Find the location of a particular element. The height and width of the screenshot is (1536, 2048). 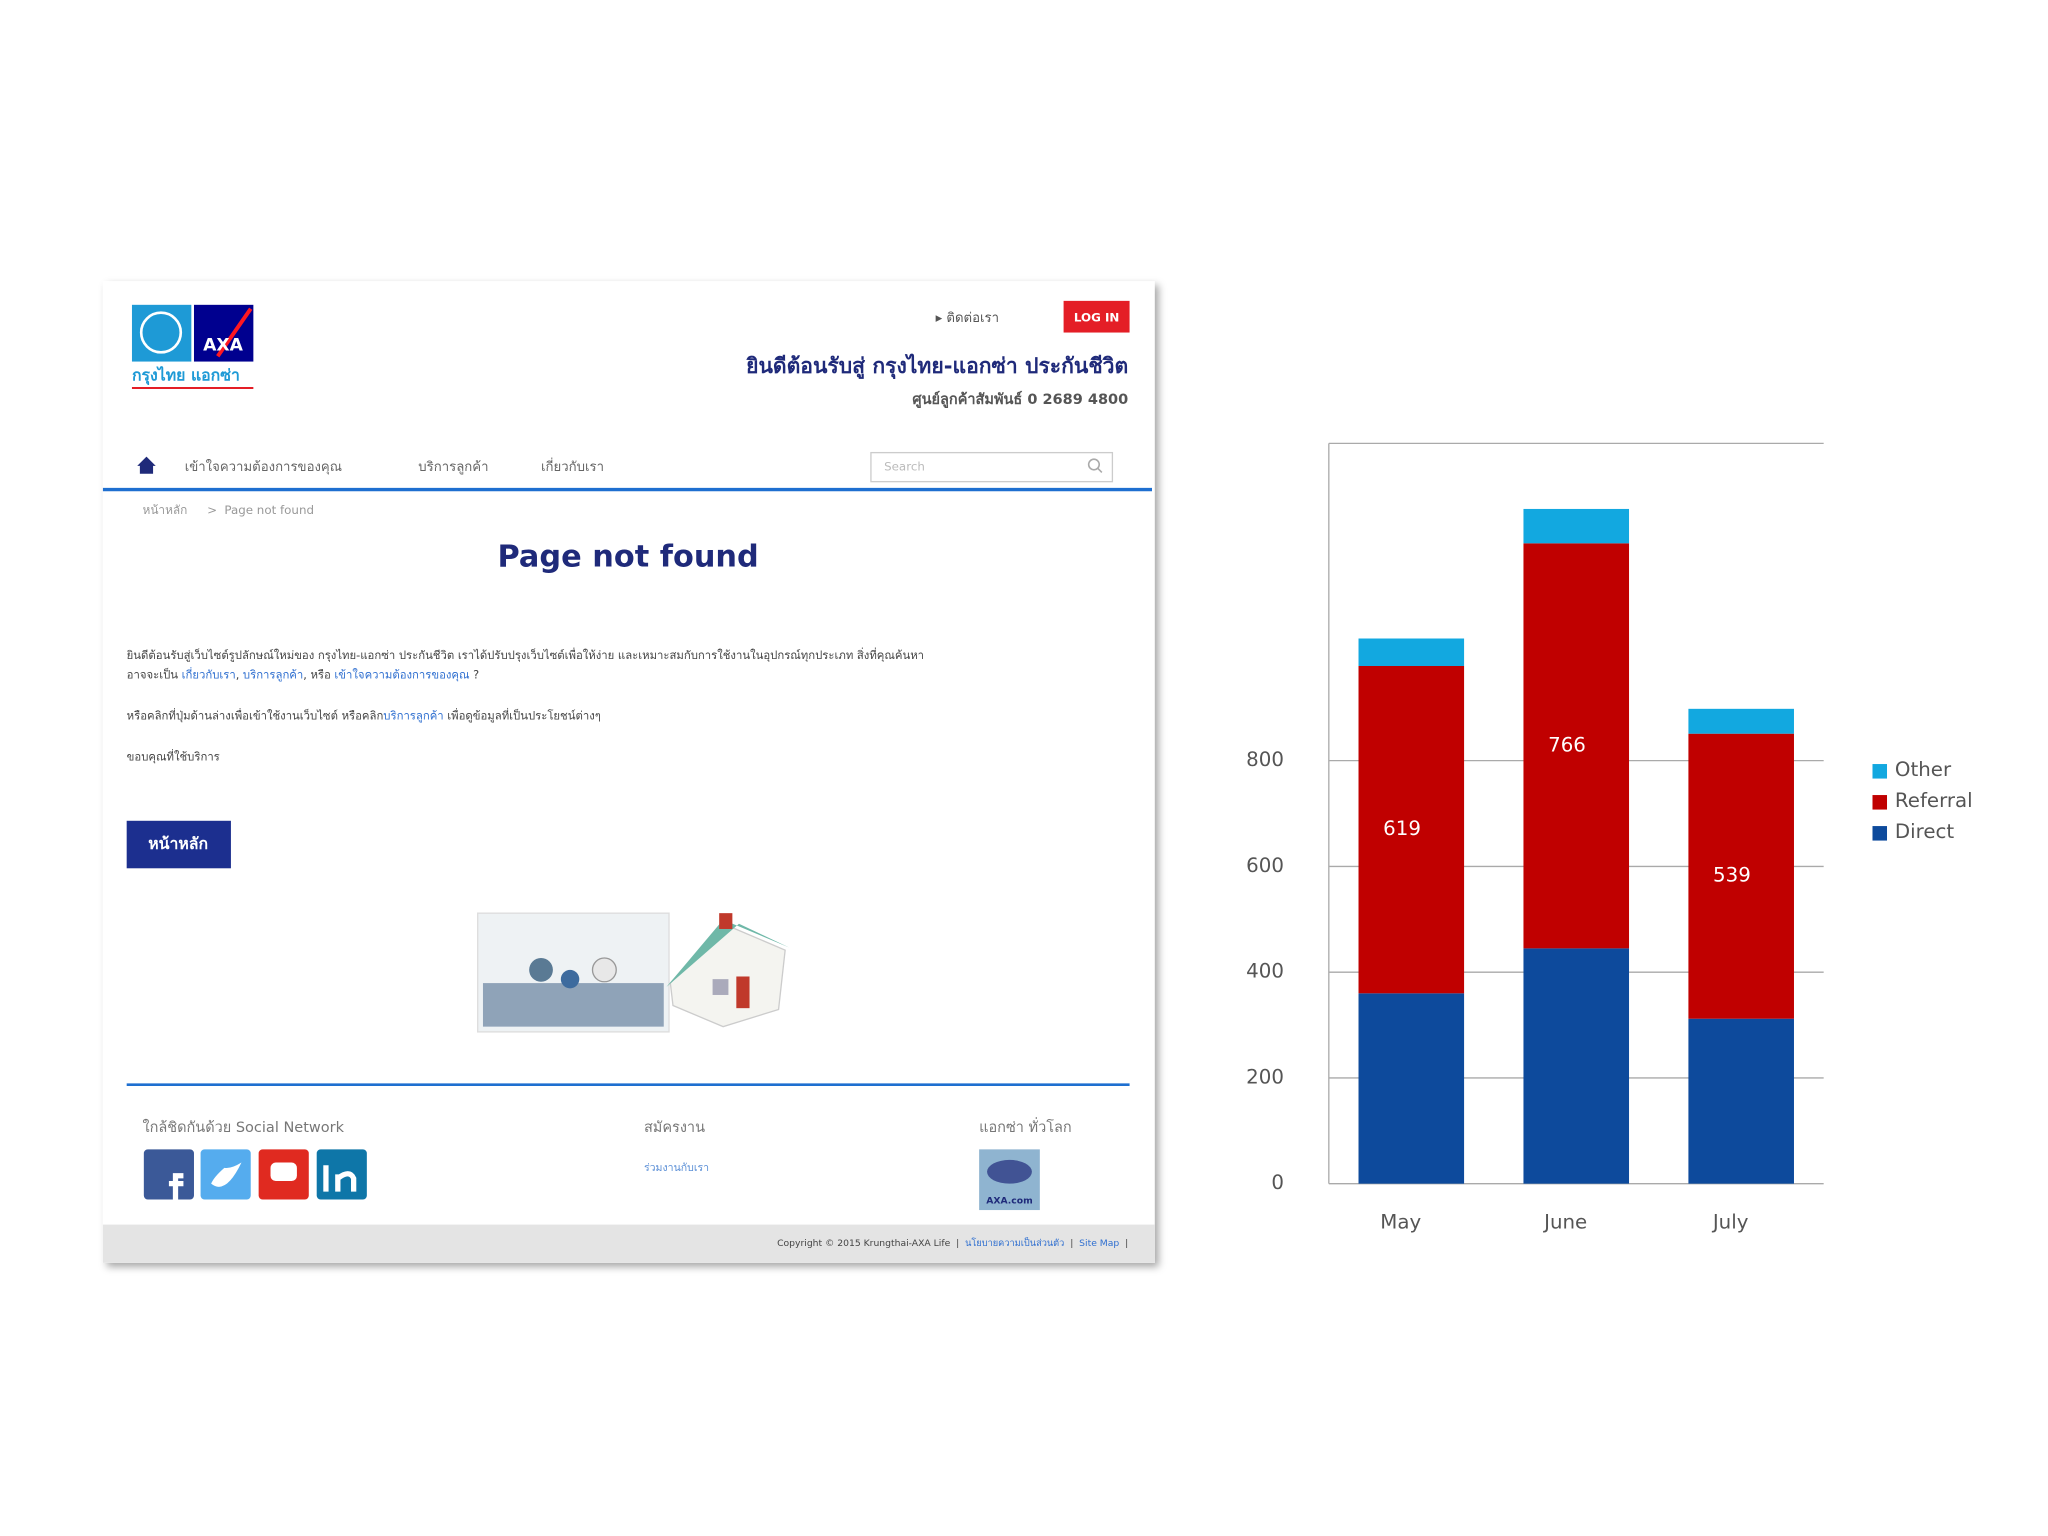

house-door is located at coordinates (743, 992).